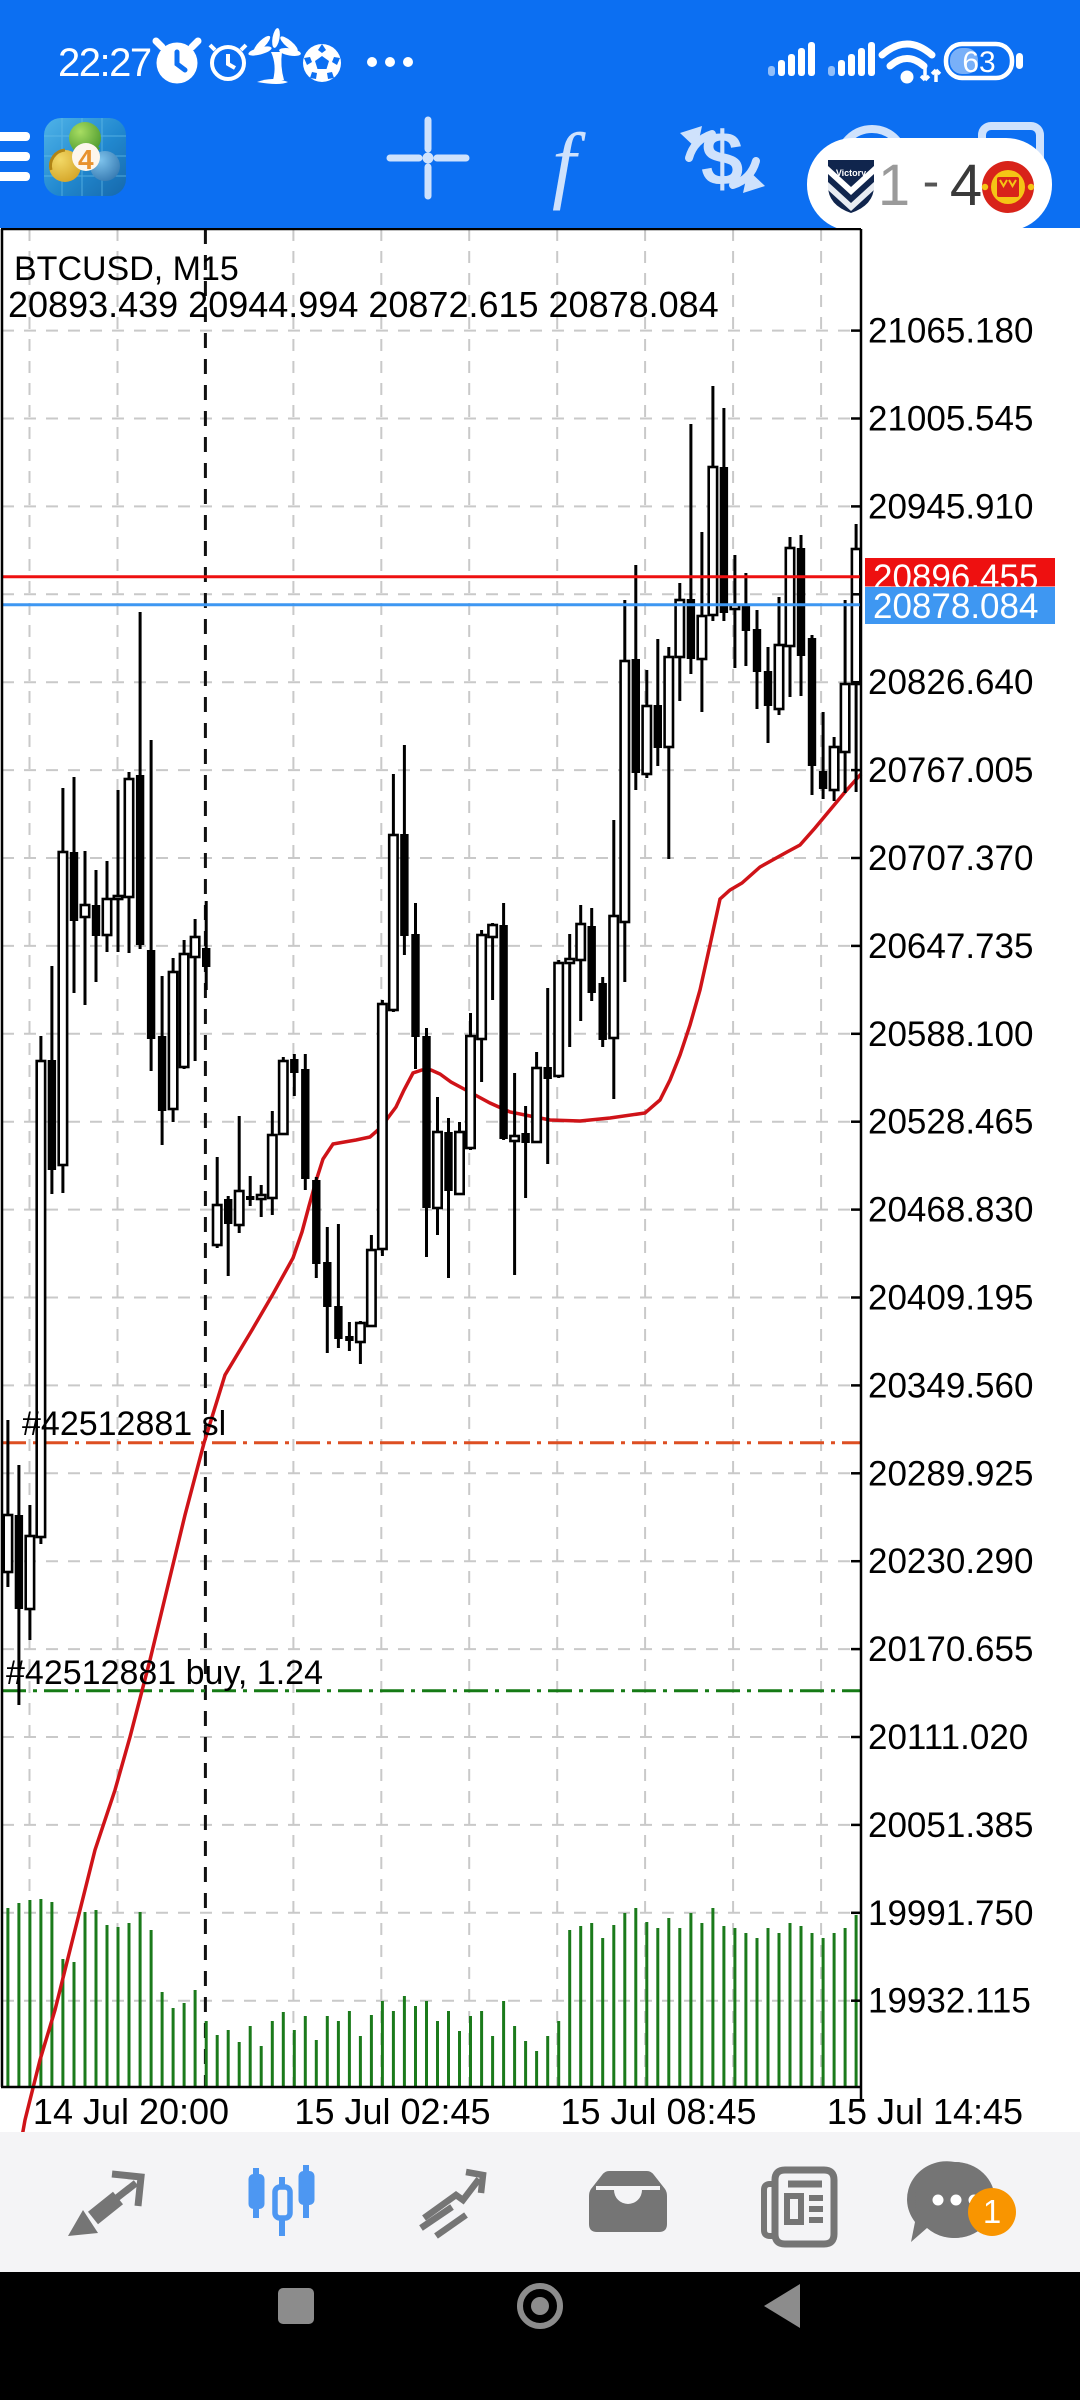  Describe the element at coordinates (126, 269) in the screenshot. I see `svg-text: BTCUSD, M15` at that location.